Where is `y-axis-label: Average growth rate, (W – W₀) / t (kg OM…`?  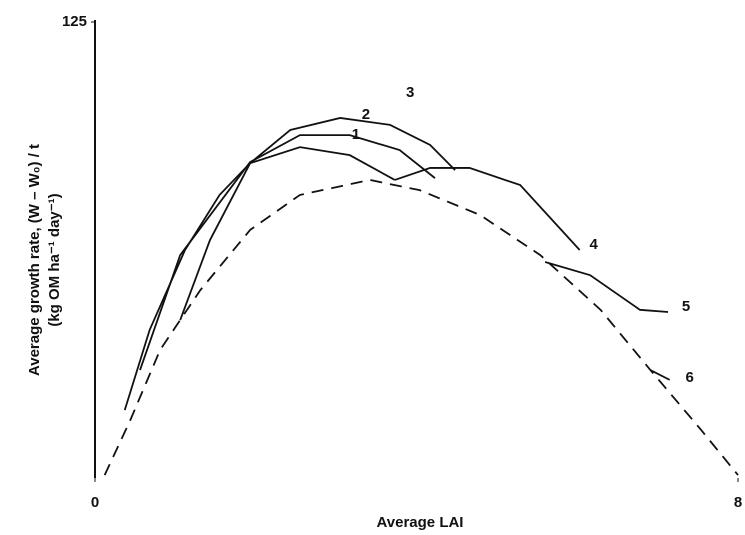
y-axis-label: Average growth rate, (W – W₀) / t (kg OM… is located at coordinates (44, 260).